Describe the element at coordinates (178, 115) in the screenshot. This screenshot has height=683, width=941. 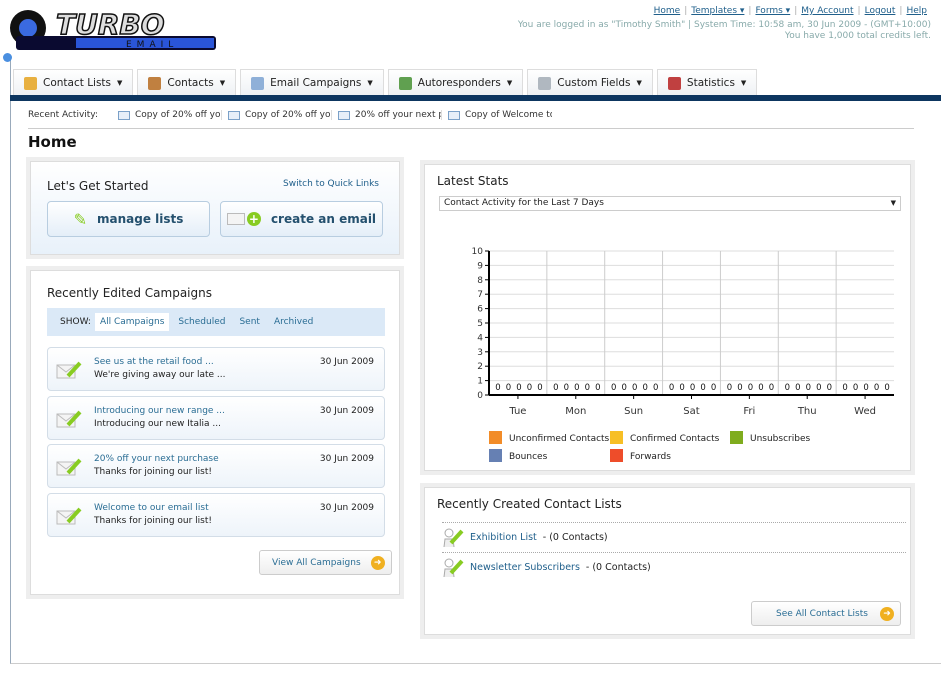
I see `recent-activity-text: Copy of 20% off yo` at that location.